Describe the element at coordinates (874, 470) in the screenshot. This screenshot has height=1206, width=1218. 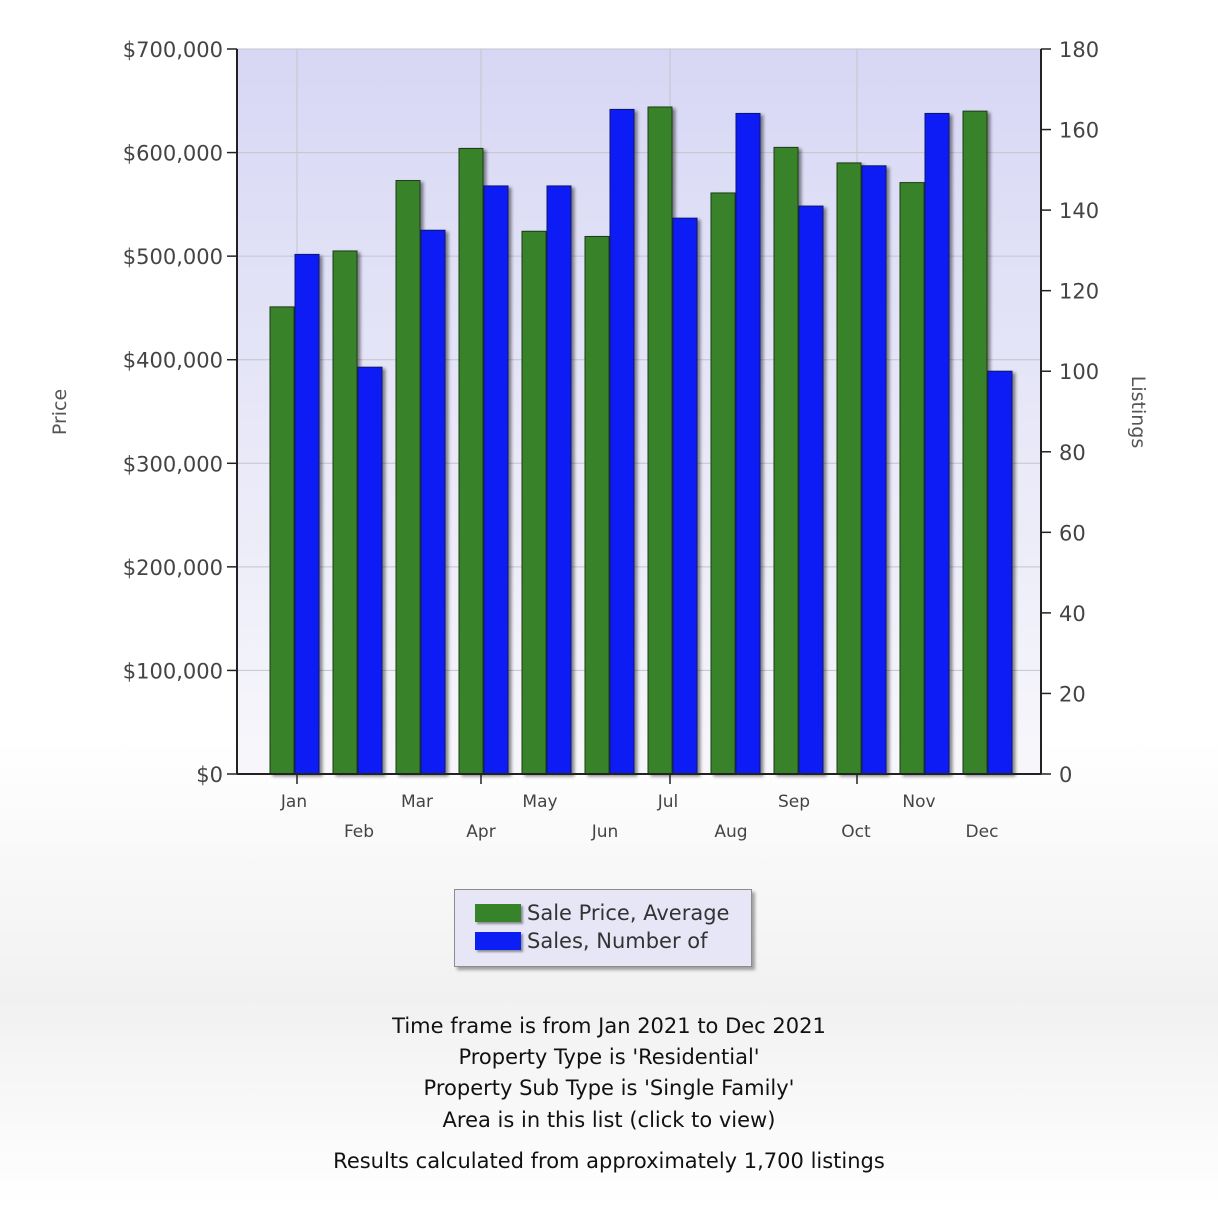
I see `bar-sales-count-oct` at that location.